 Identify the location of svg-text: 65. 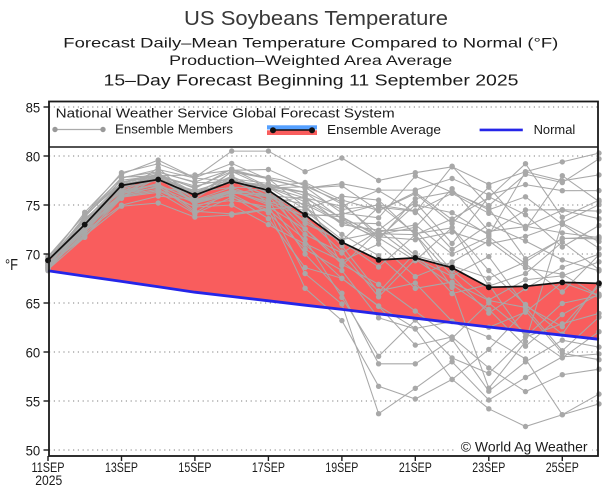
(33, 304).